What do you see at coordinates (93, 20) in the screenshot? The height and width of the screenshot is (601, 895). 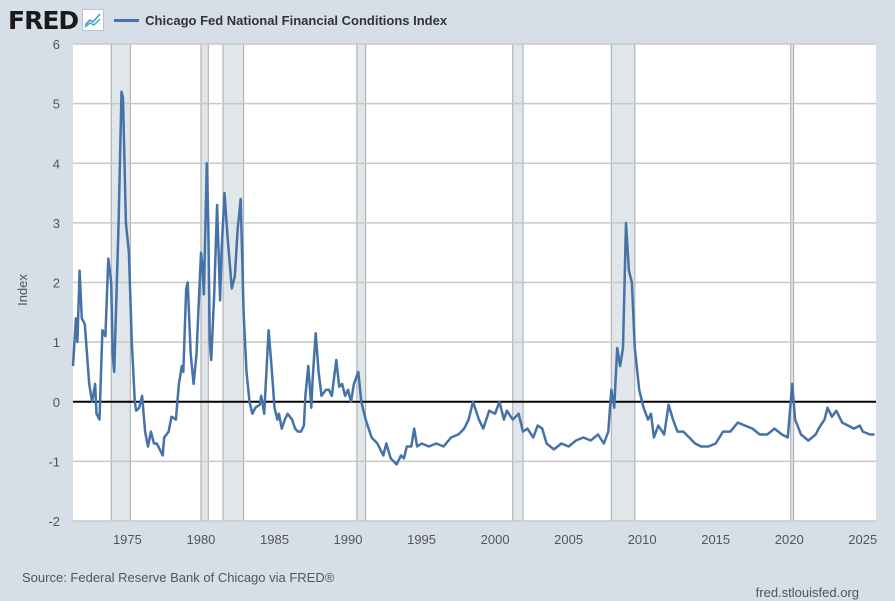 I see `chart-line-icon` at bounding box center [93, 20].